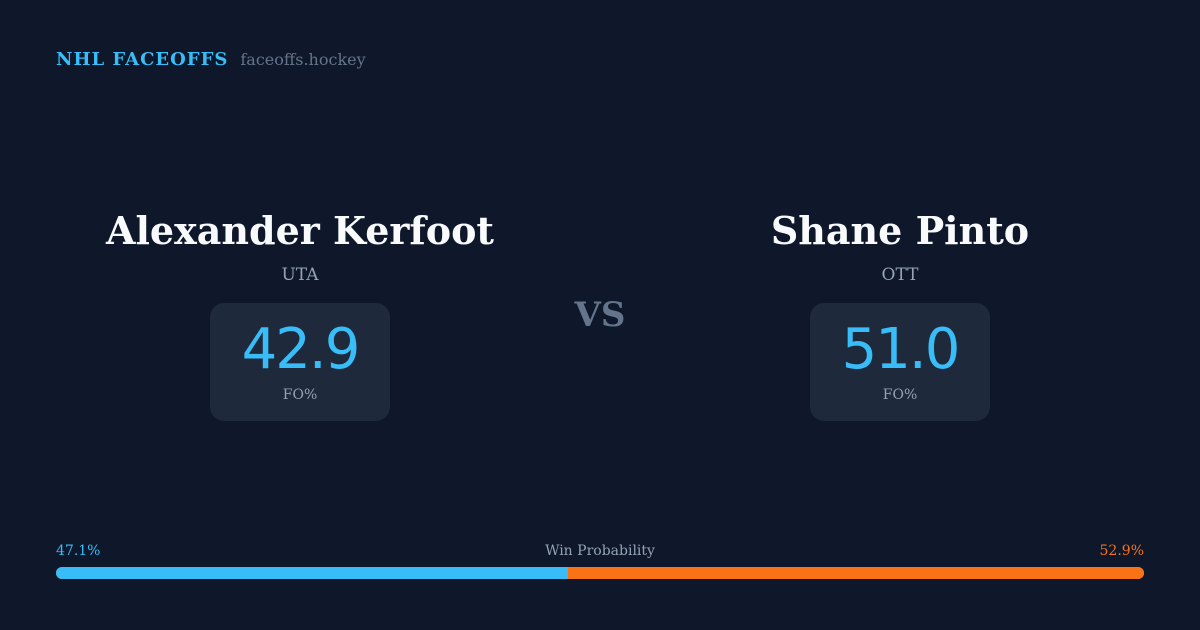  I want to click on brand-header: NHL FACEOFFS faceoffs.hockey, so click(211, 59).